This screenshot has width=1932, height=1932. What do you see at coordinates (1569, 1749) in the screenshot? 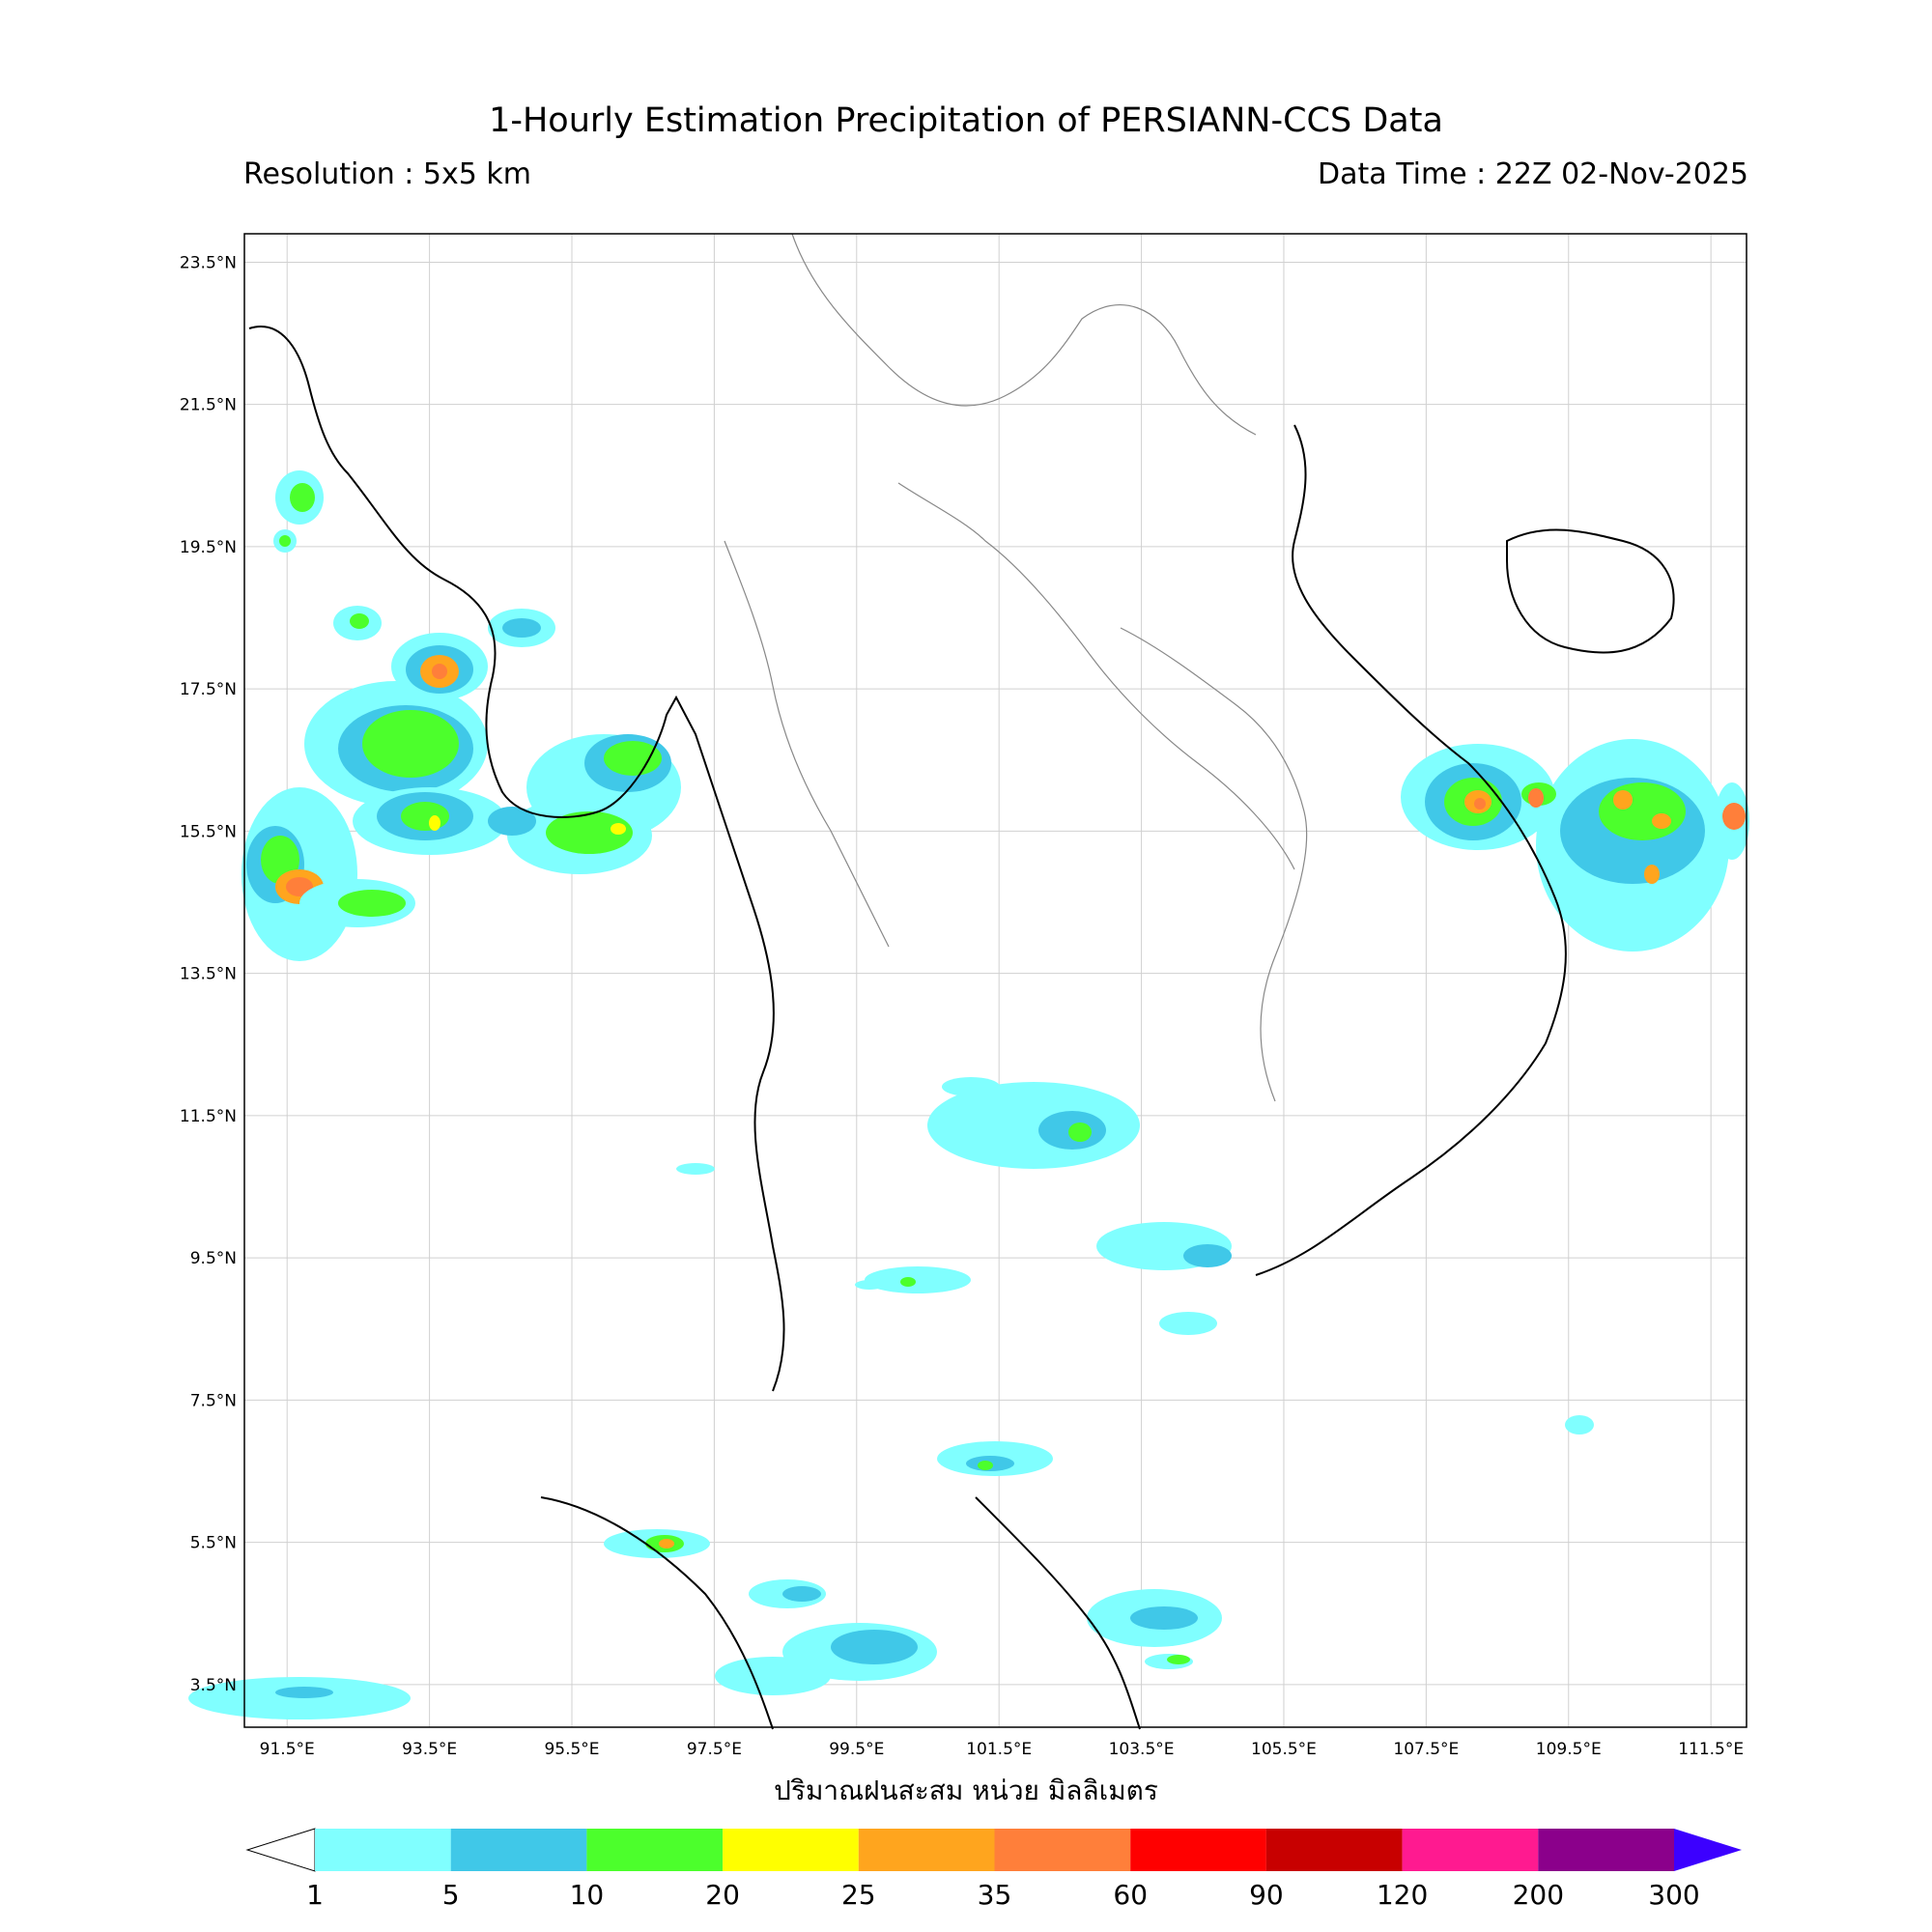
I see `lon-tick-label: 109.5°E` at bounding box center [1569, 1749].